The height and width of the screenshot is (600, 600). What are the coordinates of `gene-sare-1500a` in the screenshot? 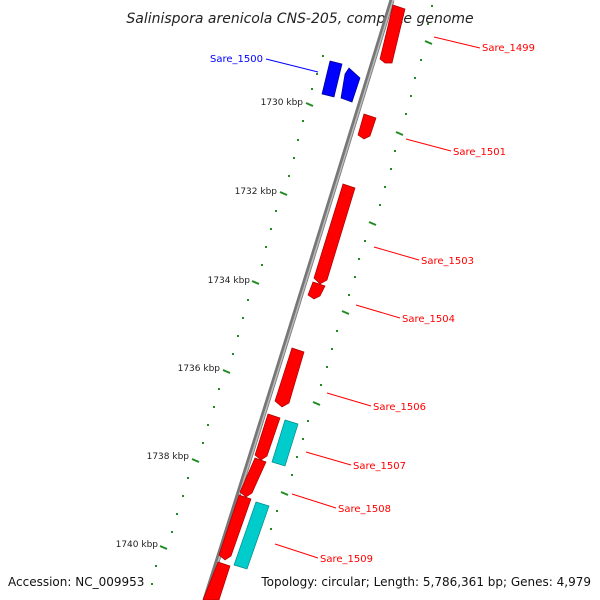 It's located at (332, 79).